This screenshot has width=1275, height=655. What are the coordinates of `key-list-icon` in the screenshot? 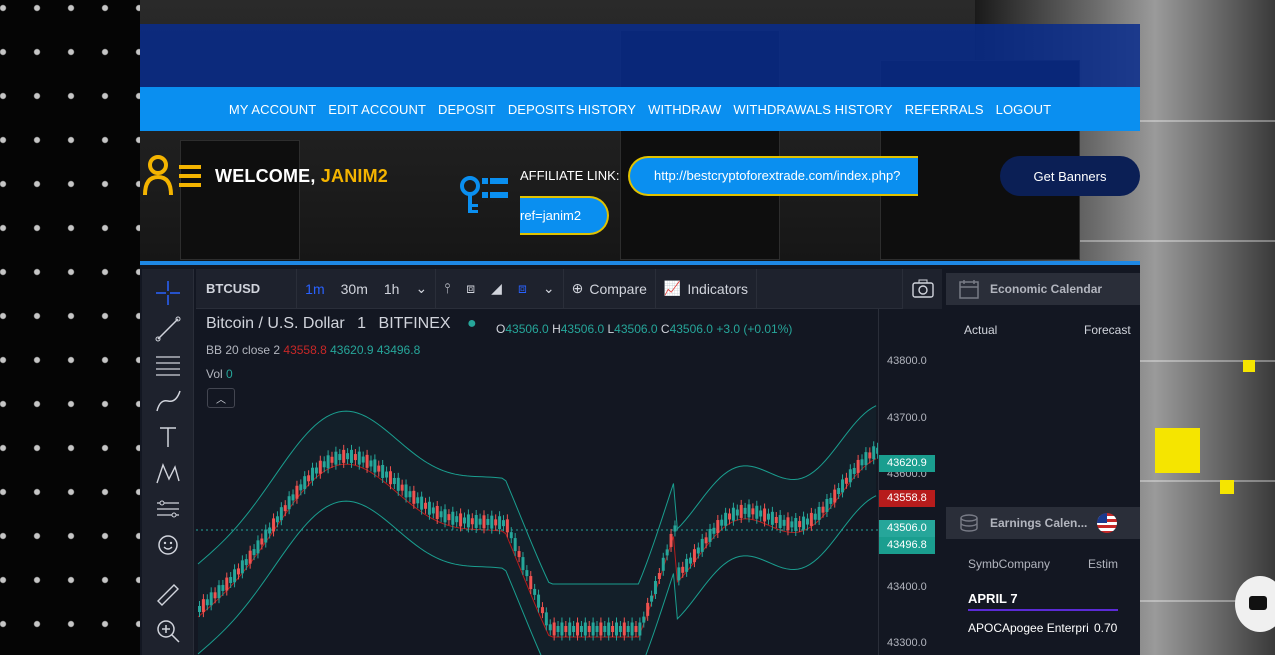 It's located at (484, 194).